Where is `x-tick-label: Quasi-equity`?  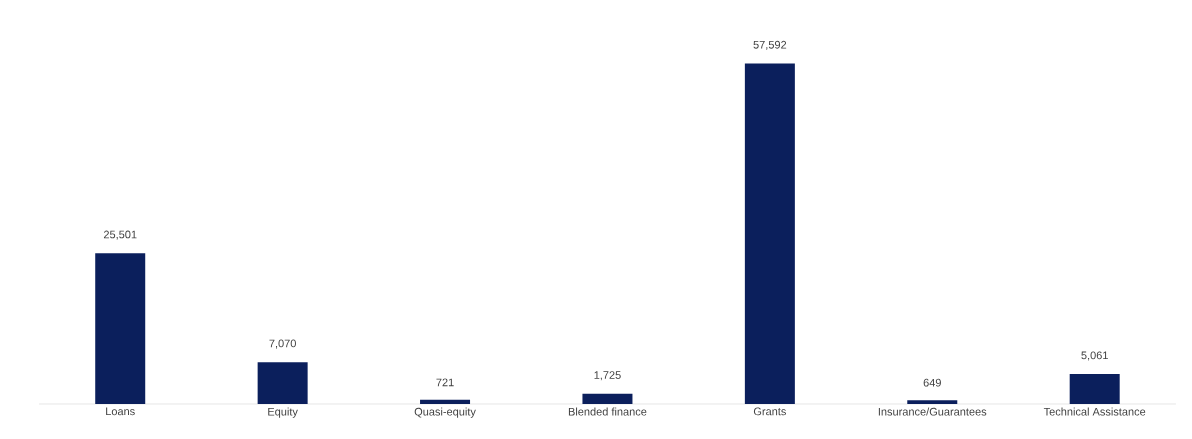 x-tick-label: Quasi-equity is located at coordinates (445, 412).